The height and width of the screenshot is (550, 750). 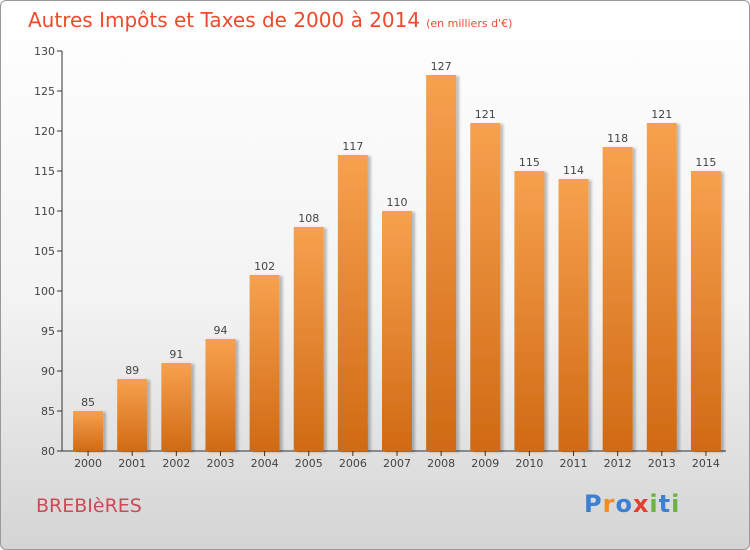 I want to click on bar-2012, so click(x=617, y=299).